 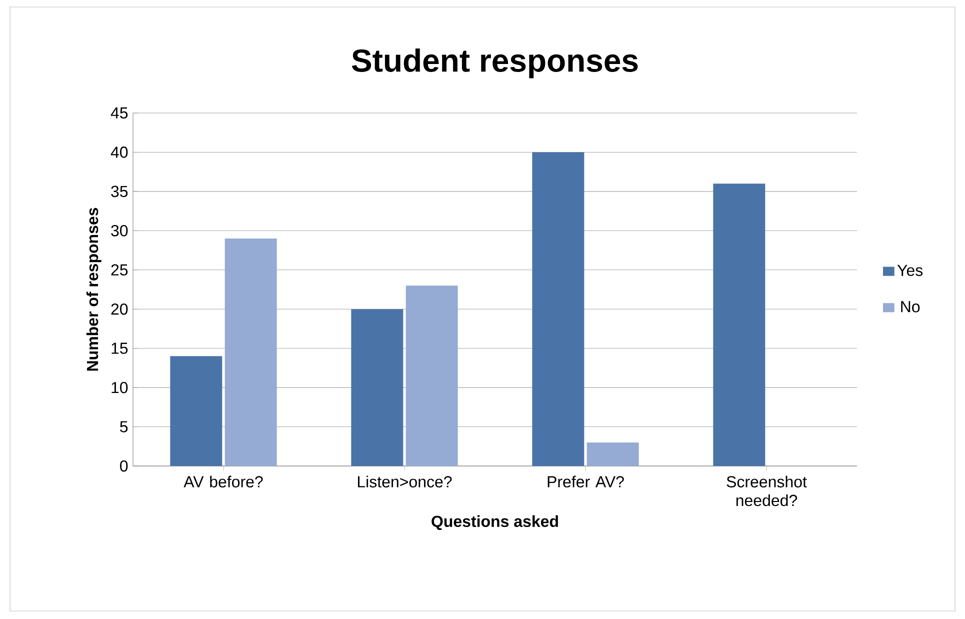 I want to click on y-tick-label: 5, so click(x=124, y=426).